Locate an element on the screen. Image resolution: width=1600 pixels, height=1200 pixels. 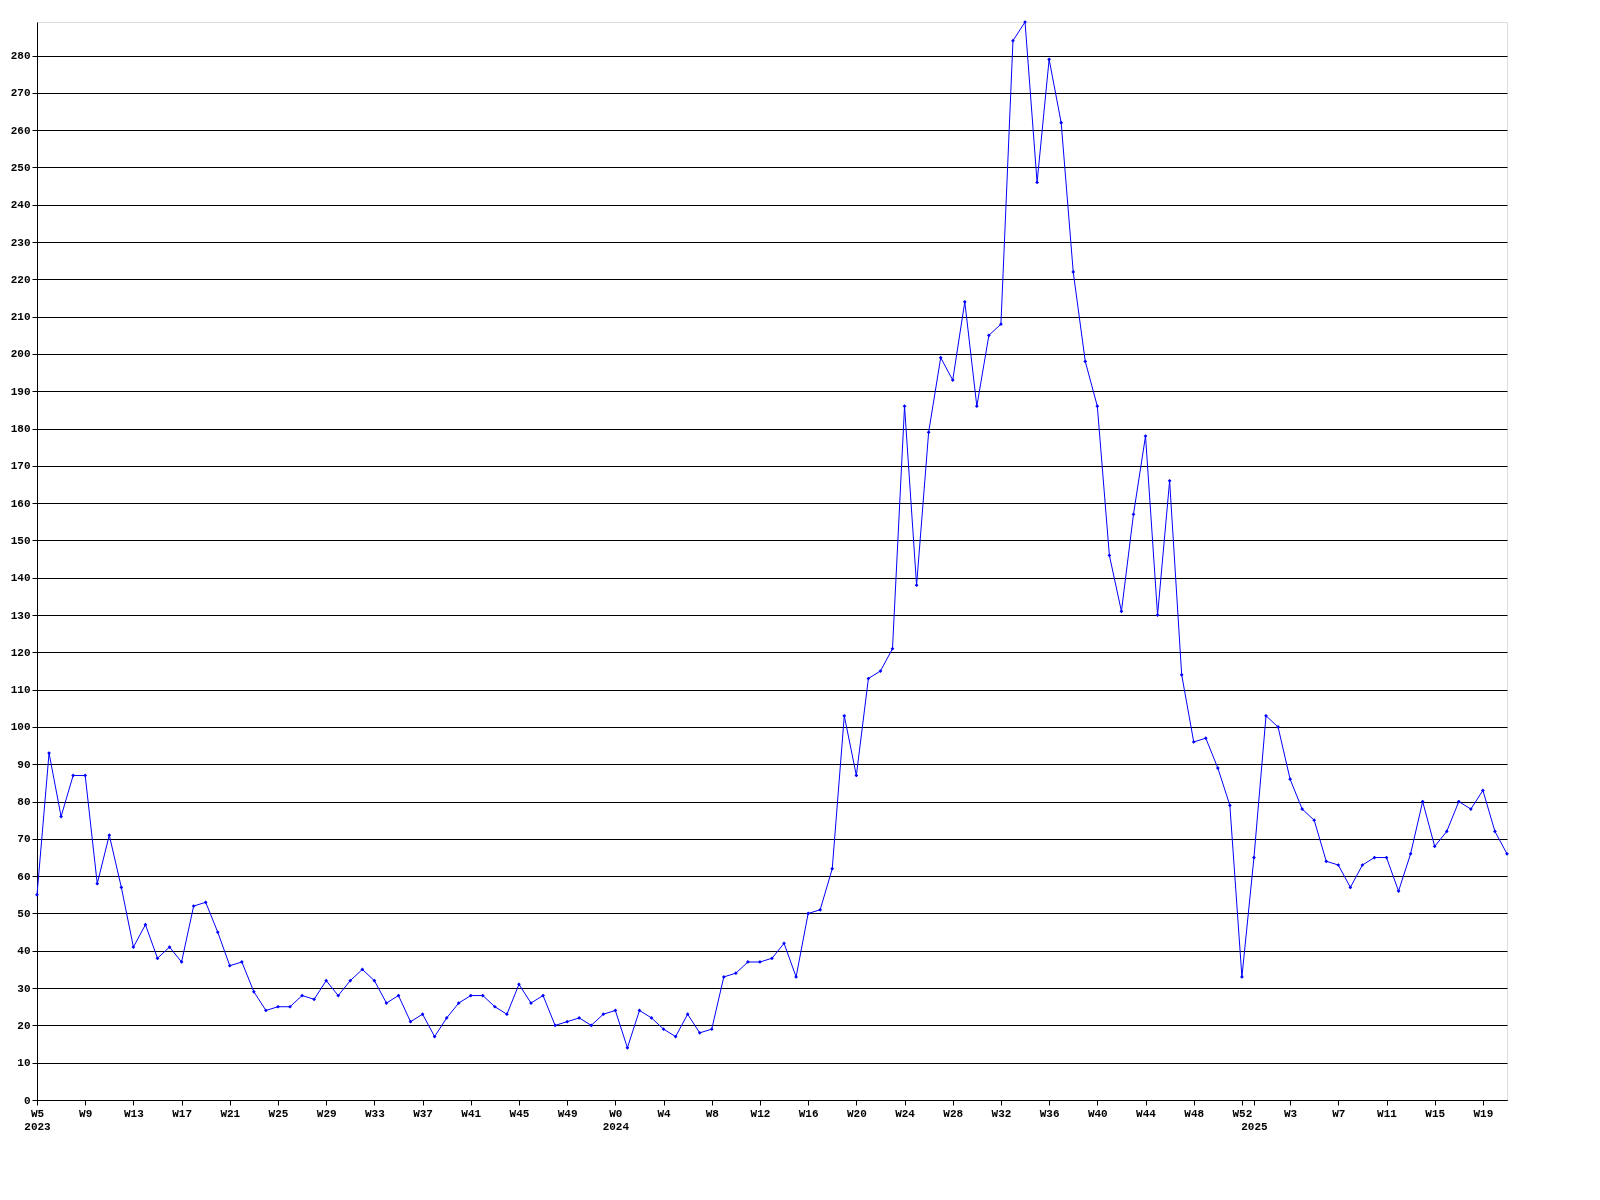
y-tick-label: 40 is located at coordinates (24, 951).